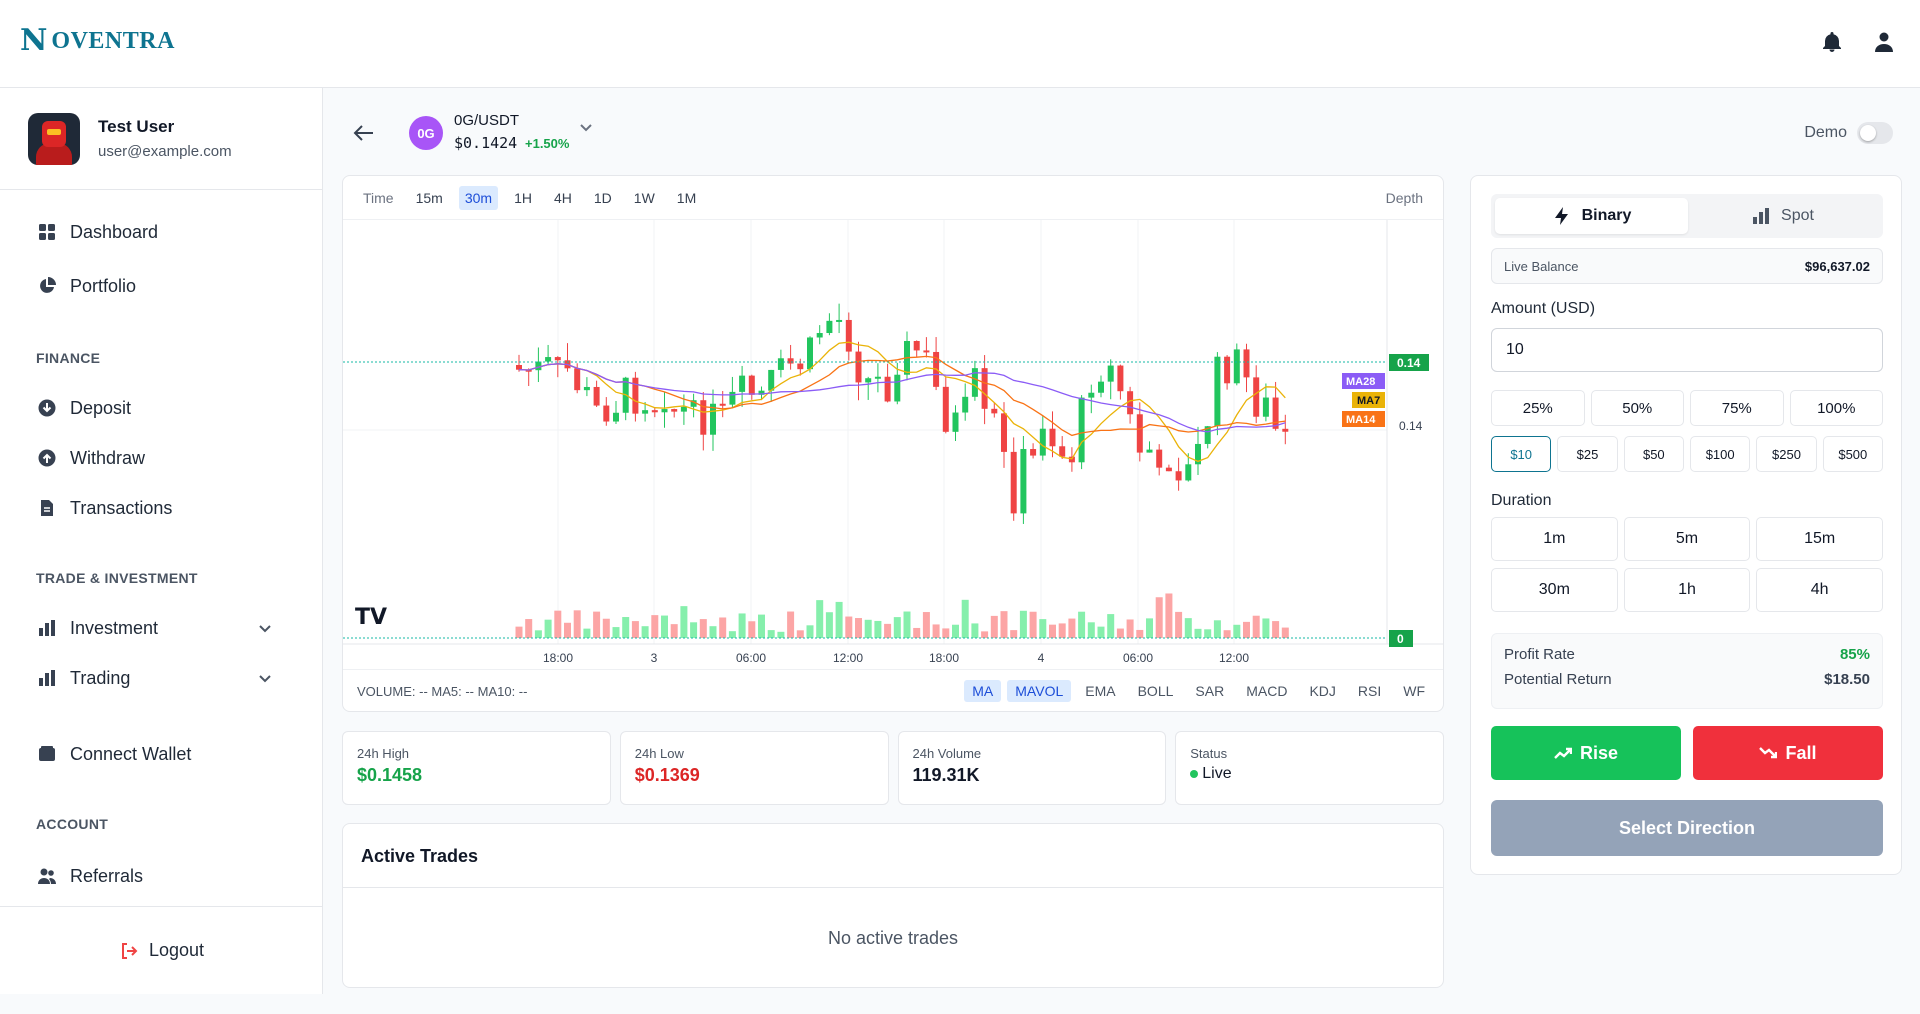 This screenshot has height=1014, width=1920. I want to click on indicator-kdj: KDJ, so click(1322, 691).